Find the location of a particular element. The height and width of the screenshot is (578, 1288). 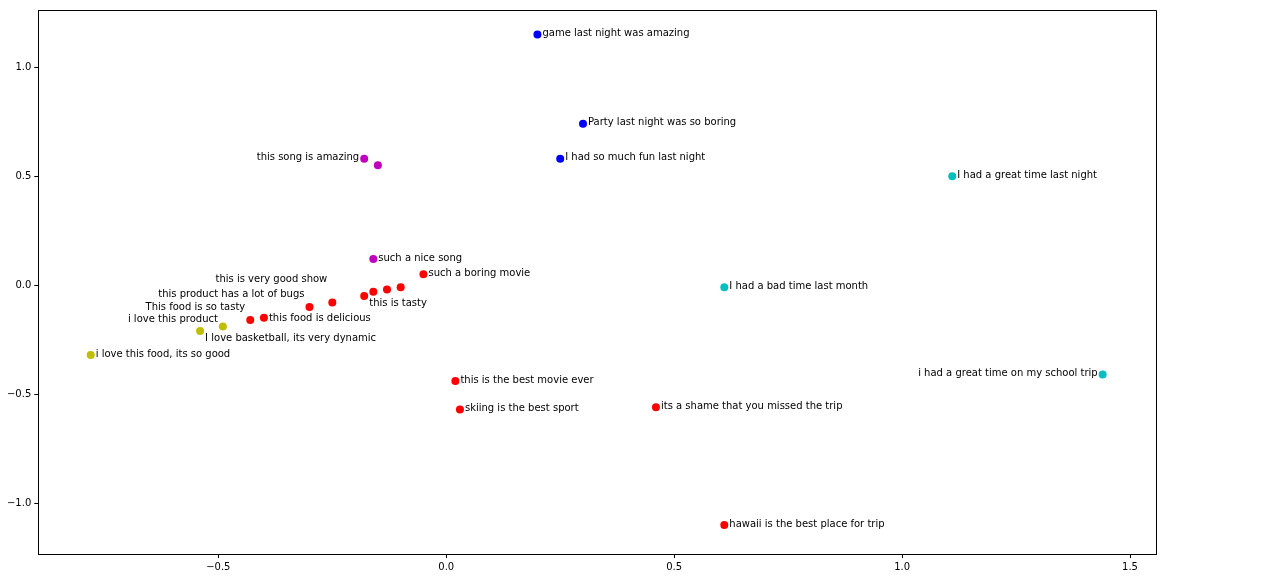

y-tick-label: 0.0 is located at coordinates (23, 284).